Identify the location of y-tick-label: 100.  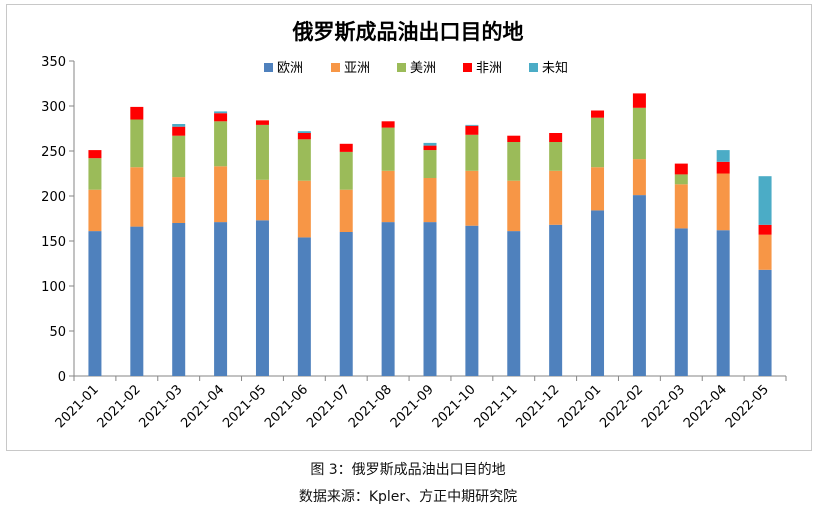
(53, 287).